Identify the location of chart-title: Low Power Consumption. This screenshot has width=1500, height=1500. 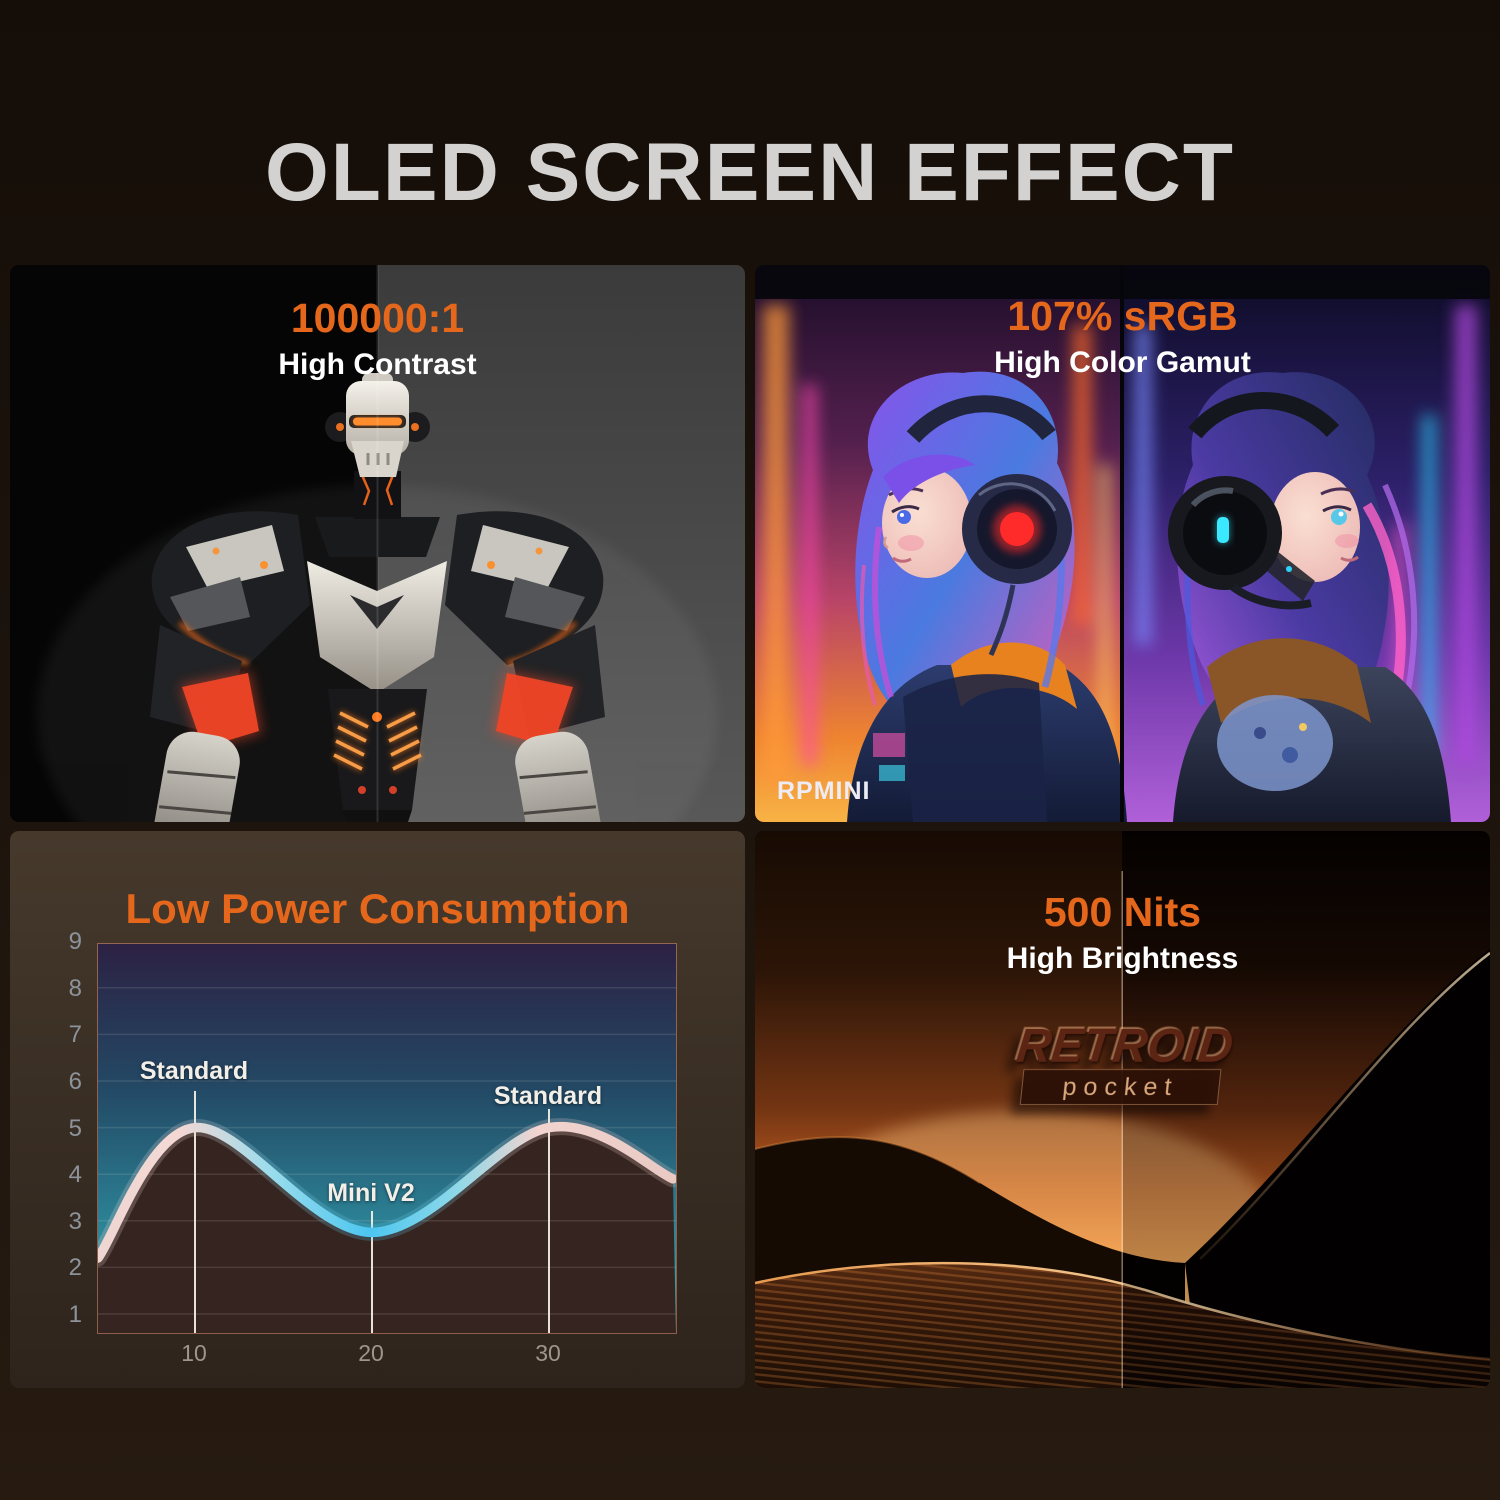
(377, 908).